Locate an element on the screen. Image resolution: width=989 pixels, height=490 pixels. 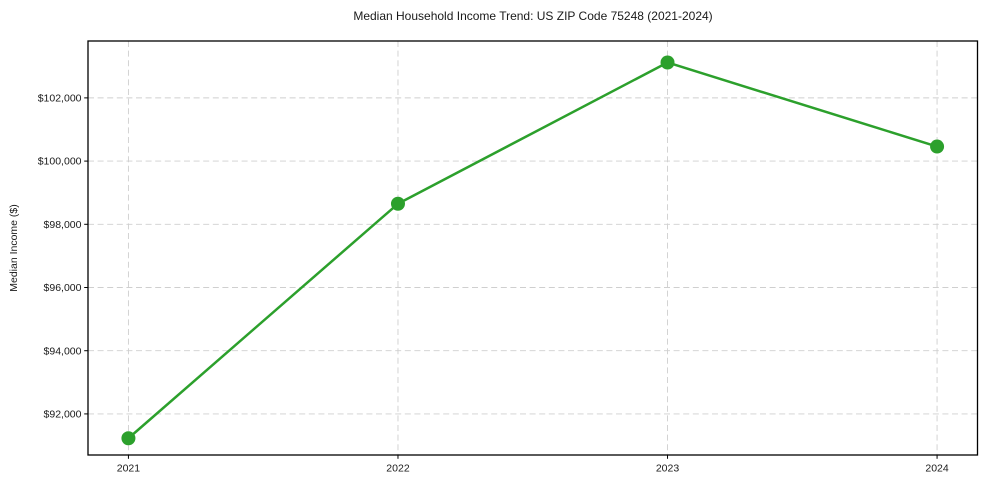
y-tick-label: $94,000 is located at coordinates (63, 351).